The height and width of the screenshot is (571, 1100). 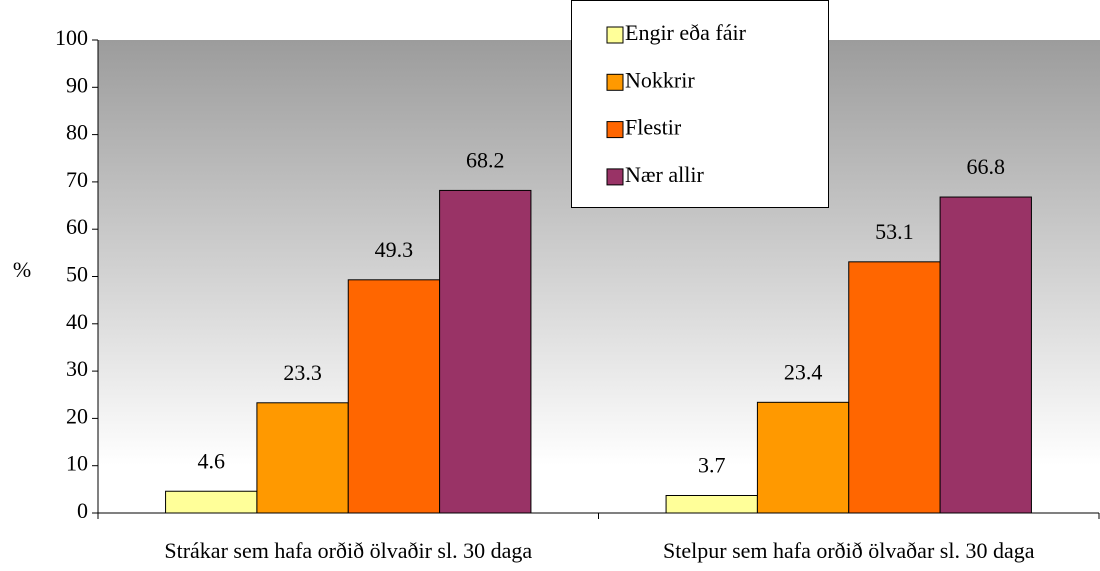 I want to click on y-tick-label: 70, so click(x=77, y=179).